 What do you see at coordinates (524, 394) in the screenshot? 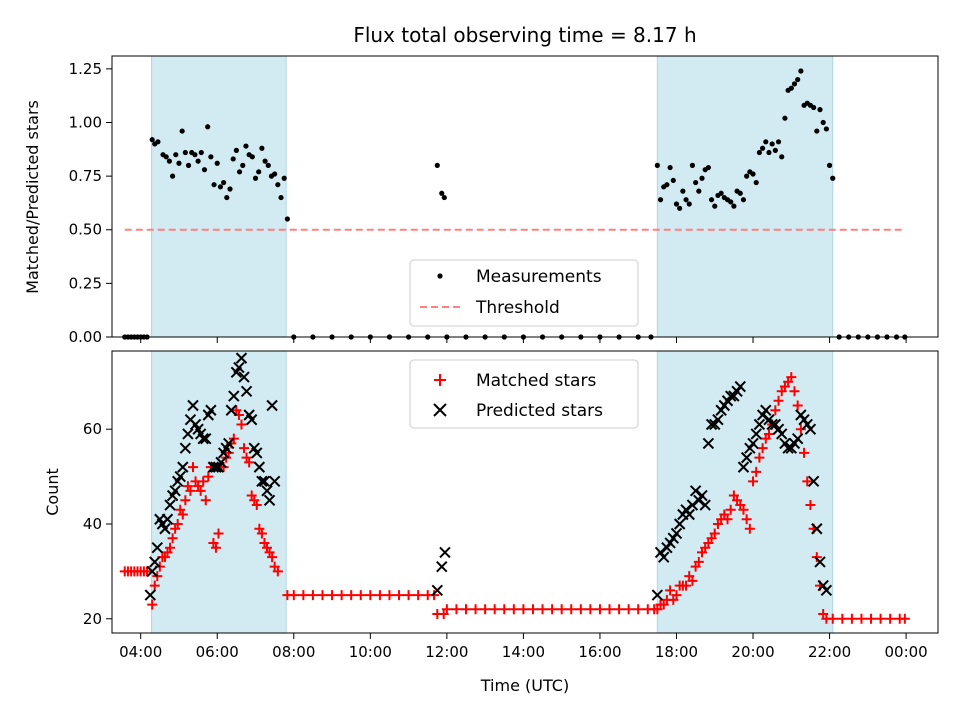
I see `bottom-legend: Matched stars Predicted stars` at bounding box center [524, 394].